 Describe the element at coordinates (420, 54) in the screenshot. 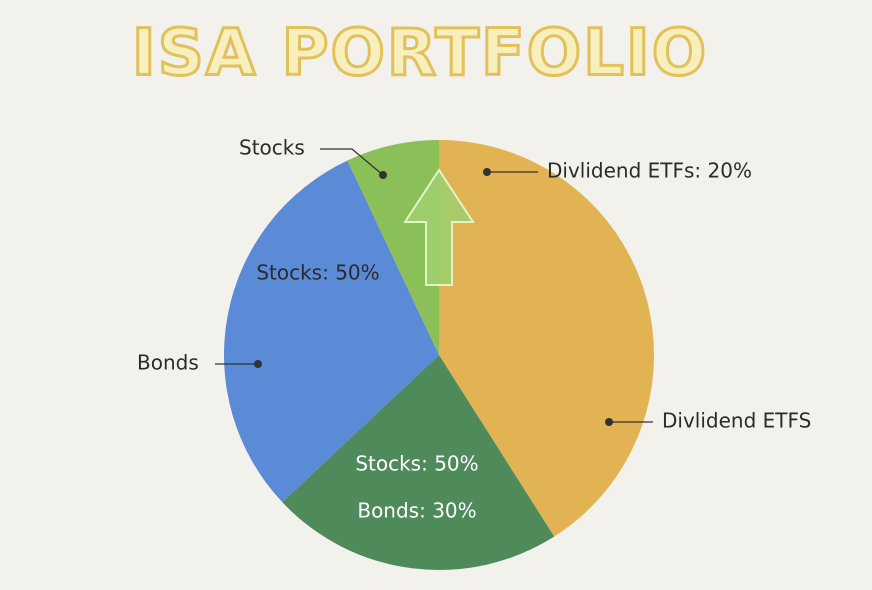

I see `chart-title: ISA PORTFOLIO` at that location.